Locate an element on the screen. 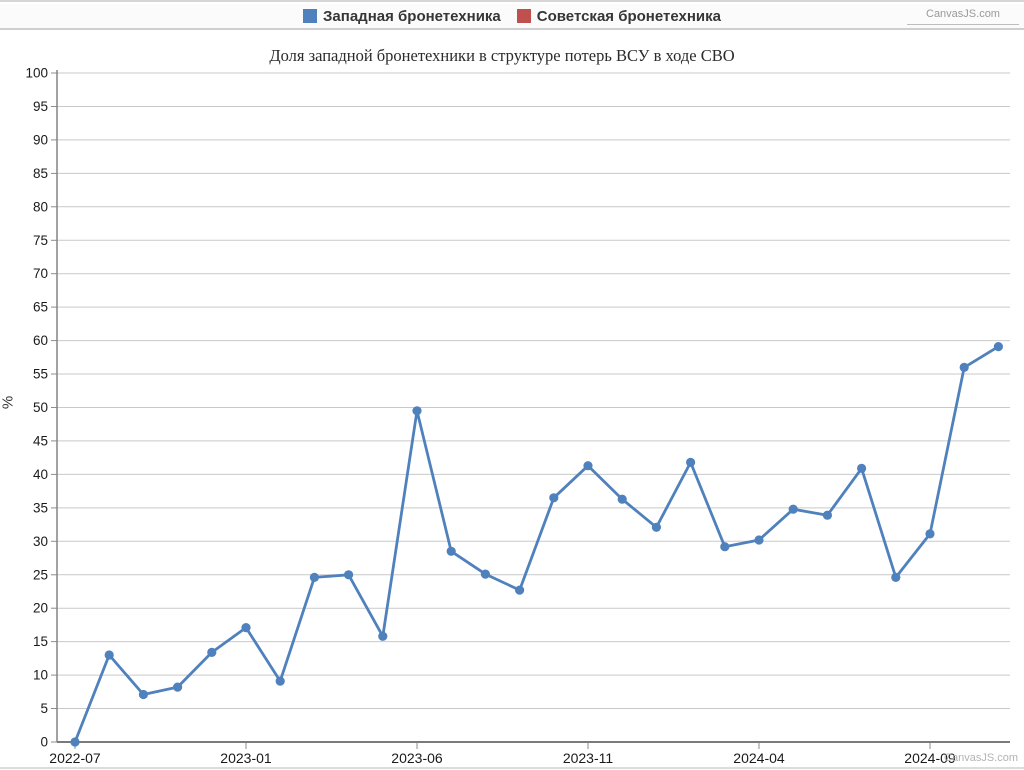 The height and width of the screenshot is (770, 1024). x-axis-ticks is located at coordinates (502, 745).